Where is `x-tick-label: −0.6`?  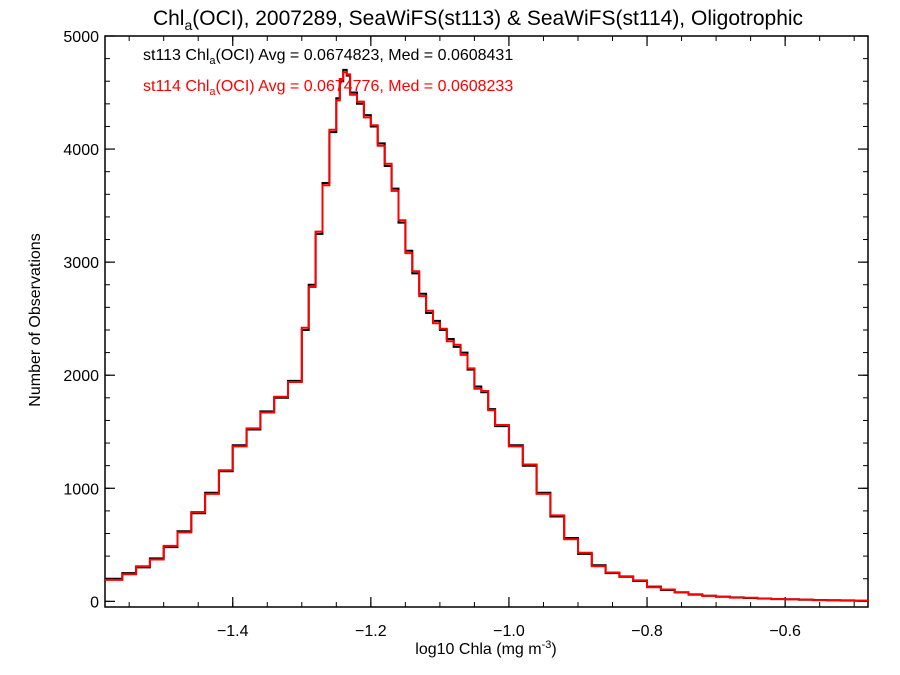
x-tick-label: −0.6 is located at coordinates (785, 631).